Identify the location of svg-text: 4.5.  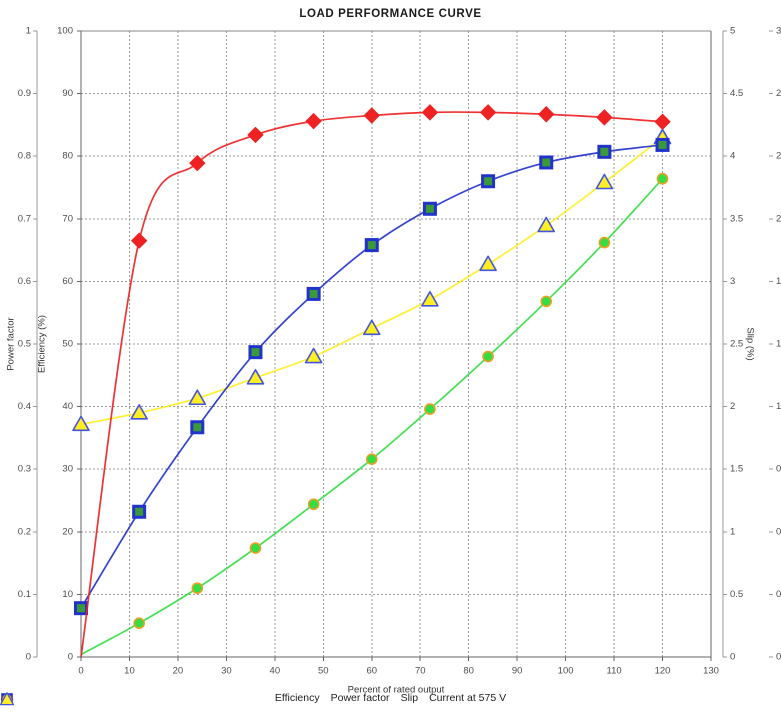
(736, 93).